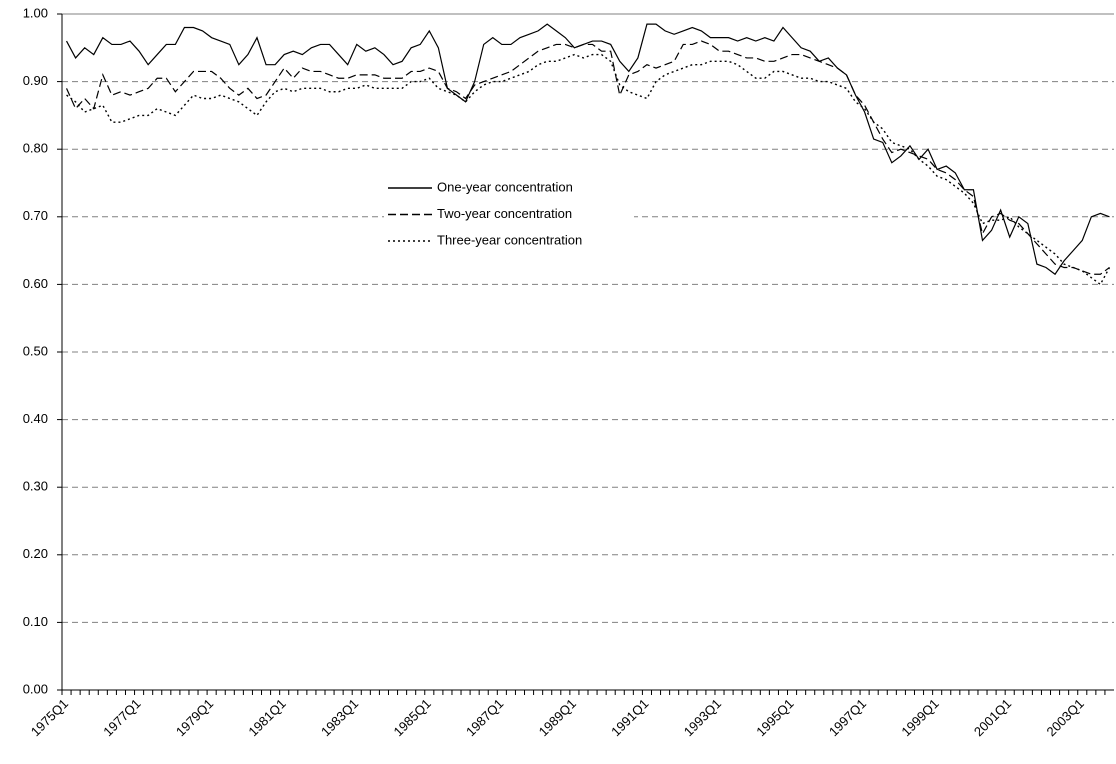  Describe the element at coordinates (35, 553) in the screenshot. I see `y-tick-label: 0.20` at that location.